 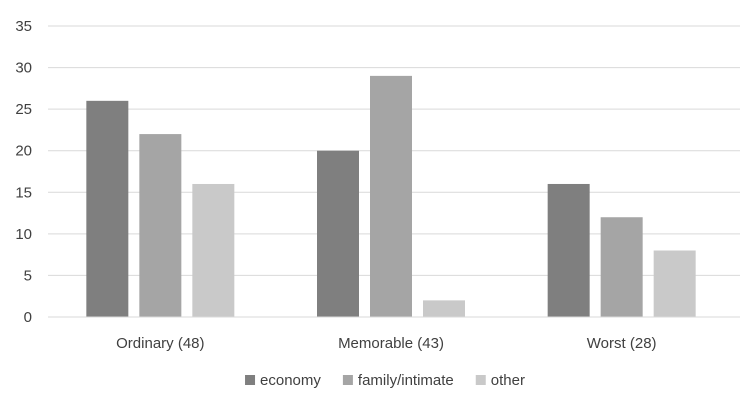 What do you see at coordinates (23, 192) in the screenshot?
I see `y-tick-label: 15` at bounding box center [23, 192].